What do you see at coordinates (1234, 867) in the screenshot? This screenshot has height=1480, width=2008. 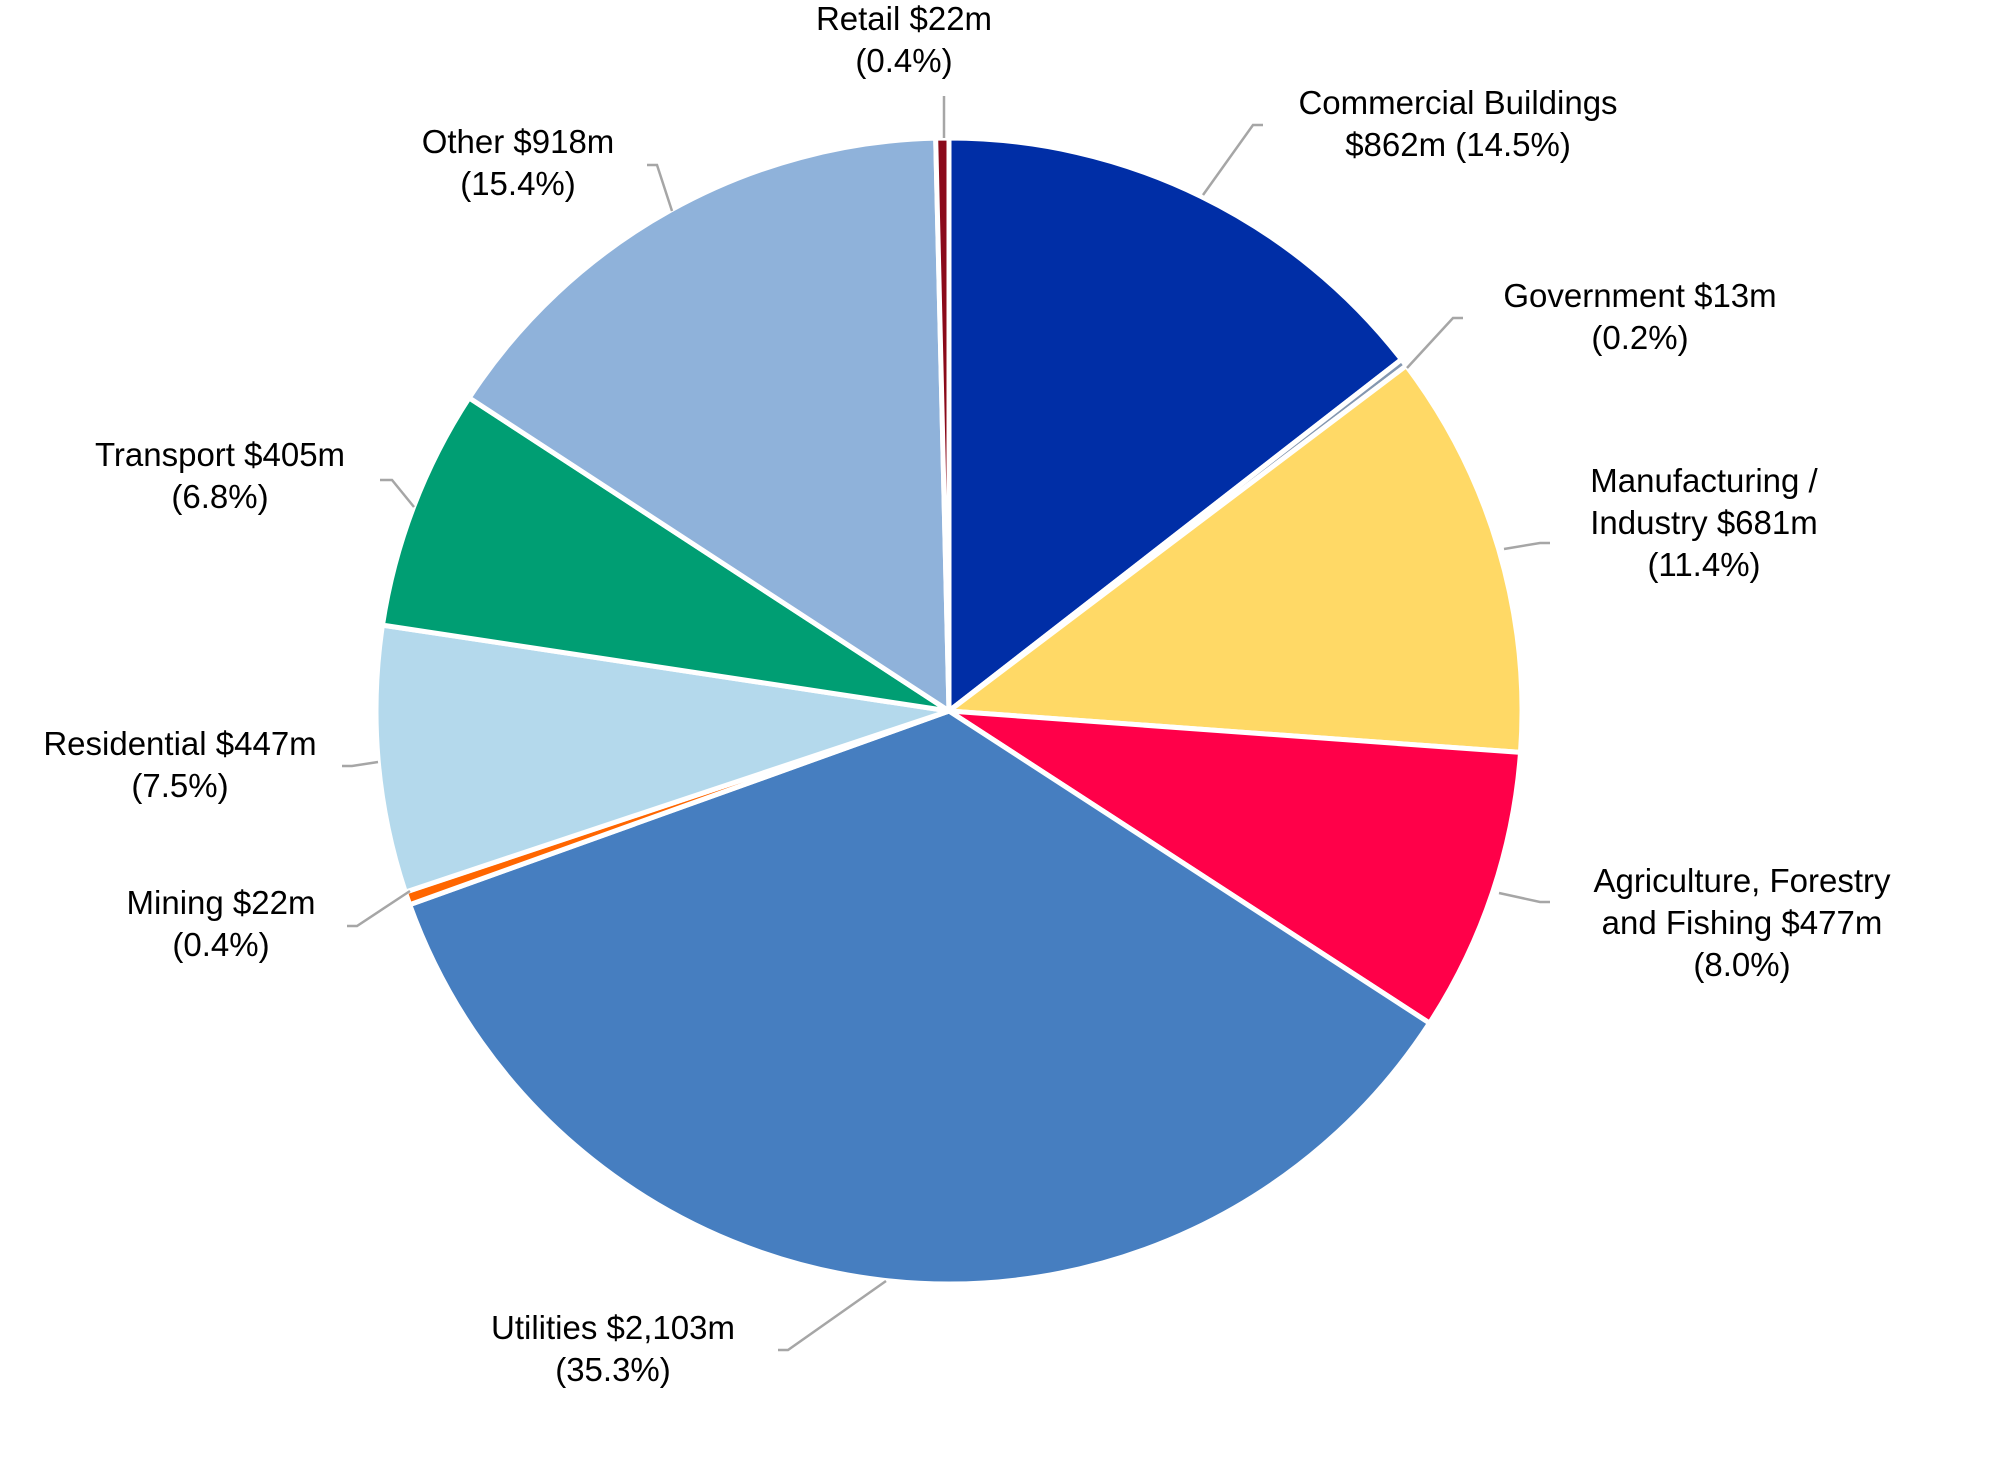 I see `pie-slice-agriculture-forestry-and-fishing` at bounding box center [1234, 867].